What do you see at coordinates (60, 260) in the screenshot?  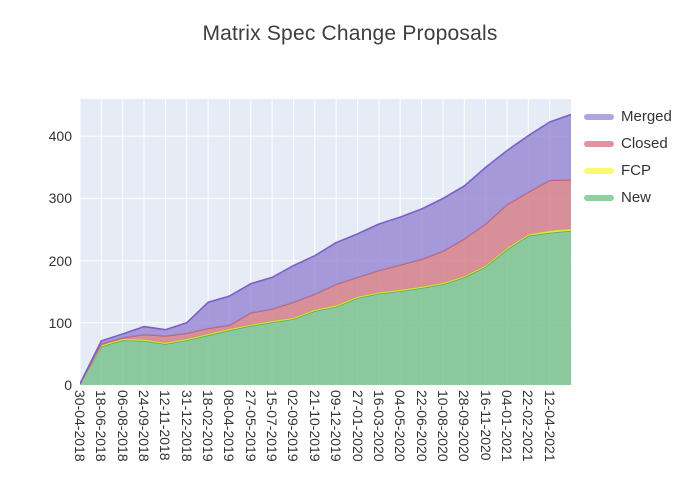 I see `y-tick-label: 200` at bounding box center [60, 260].